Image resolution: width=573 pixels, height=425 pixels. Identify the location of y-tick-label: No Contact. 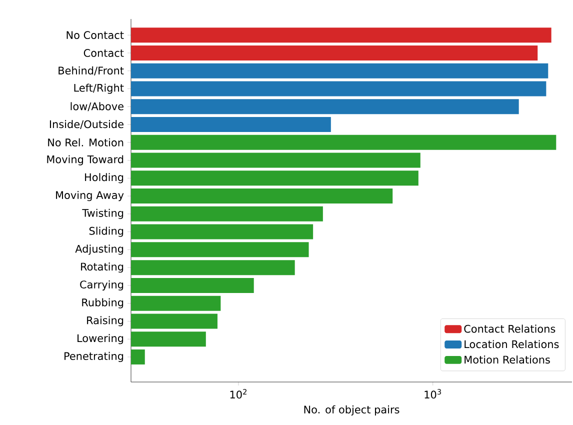
(95, 35).